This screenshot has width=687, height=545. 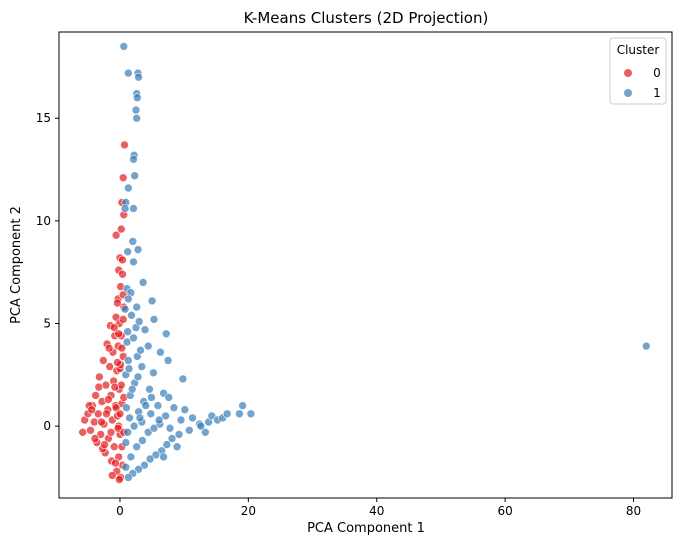 I want to click on x-axis-ticks: 0 20 40 60 80, so click(x=378, y=508).